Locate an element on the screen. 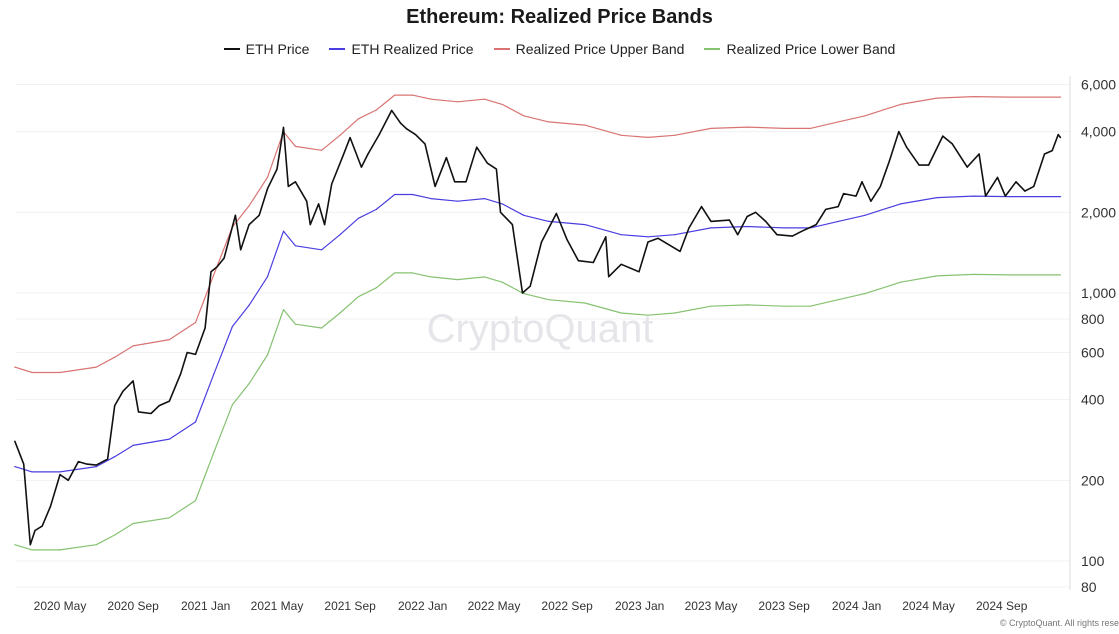  x-tick-label: 2023 Jan is located at coordinates (639, 606).